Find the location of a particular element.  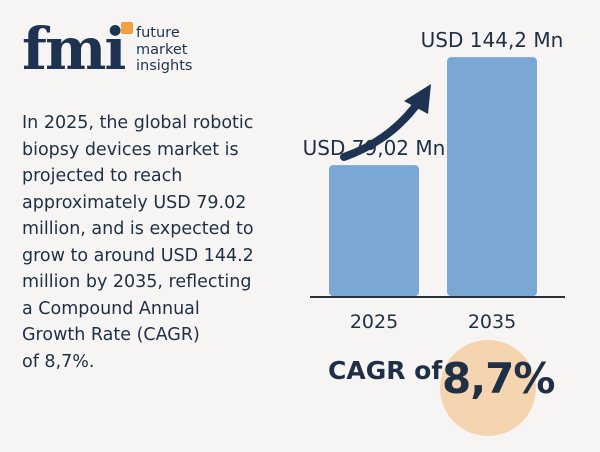

description-line: of 8,7%. is located at coordinates (58, 361).